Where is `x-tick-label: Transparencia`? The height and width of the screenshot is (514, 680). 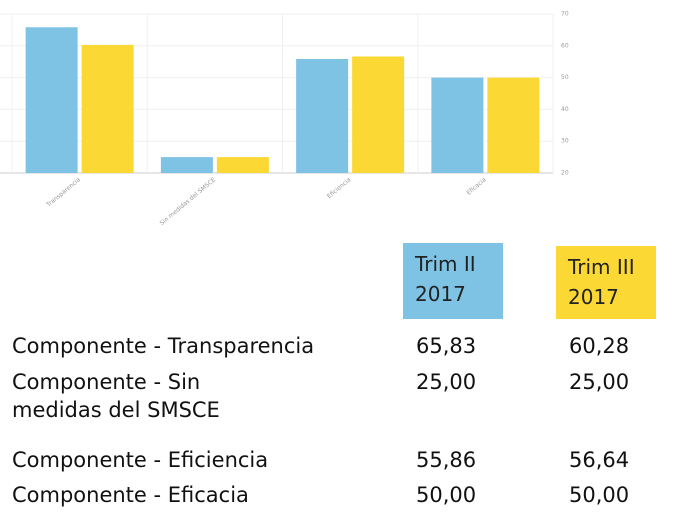 x-tick-label: Transparencia is located at coordinates (64, 192).